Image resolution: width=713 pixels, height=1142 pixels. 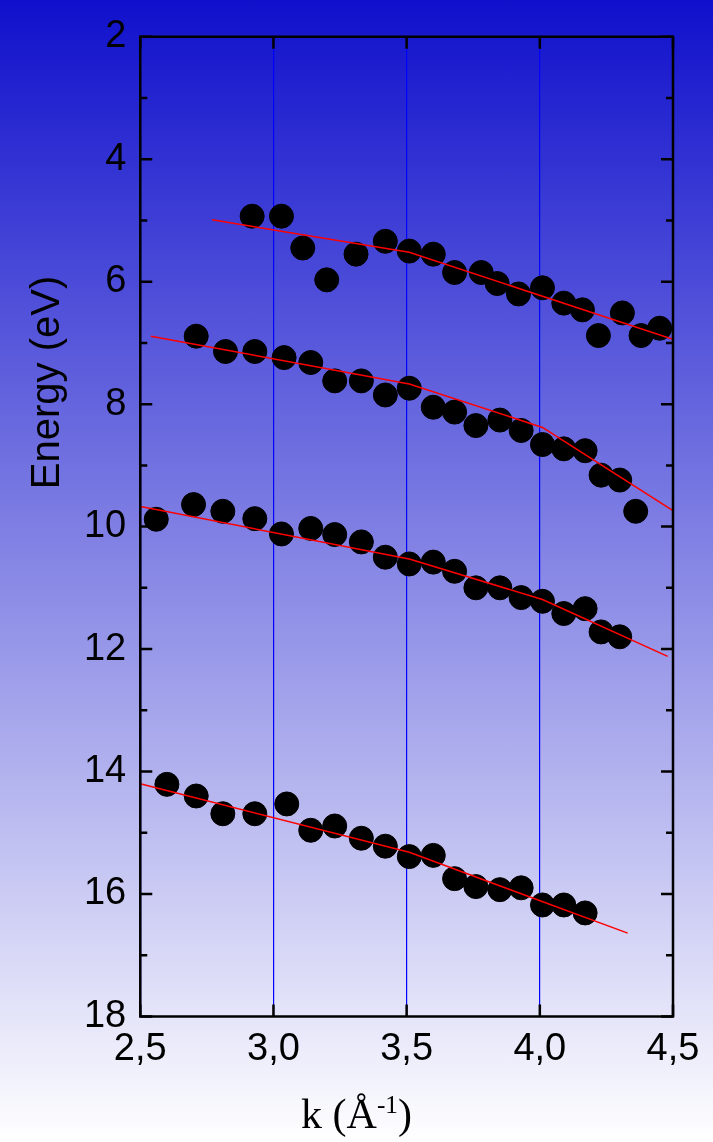 What do you see at coordinates (45, 383) in the screenshot?
I see `y-axis-title: Energy (eV)` at bounding box center [45, 383].